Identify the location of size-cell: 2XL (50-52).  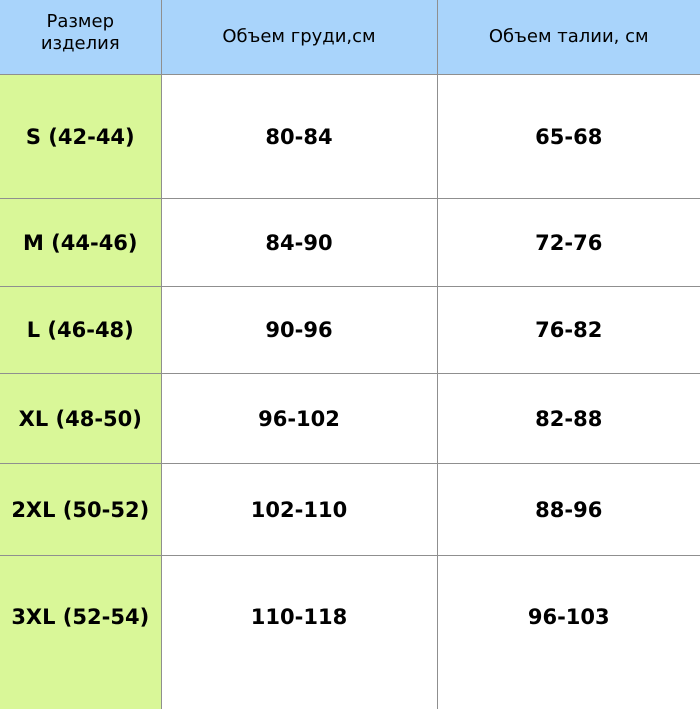
(81, 509).